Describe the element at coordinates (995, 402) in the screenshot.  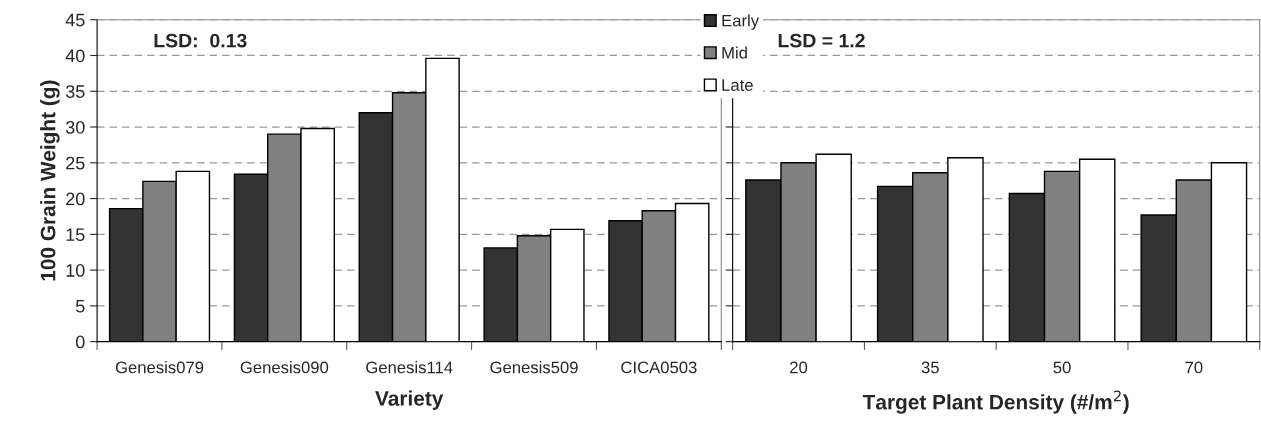
I see `x-axis-title: Target Plant Density (#/m$^{2}$)` at that location.